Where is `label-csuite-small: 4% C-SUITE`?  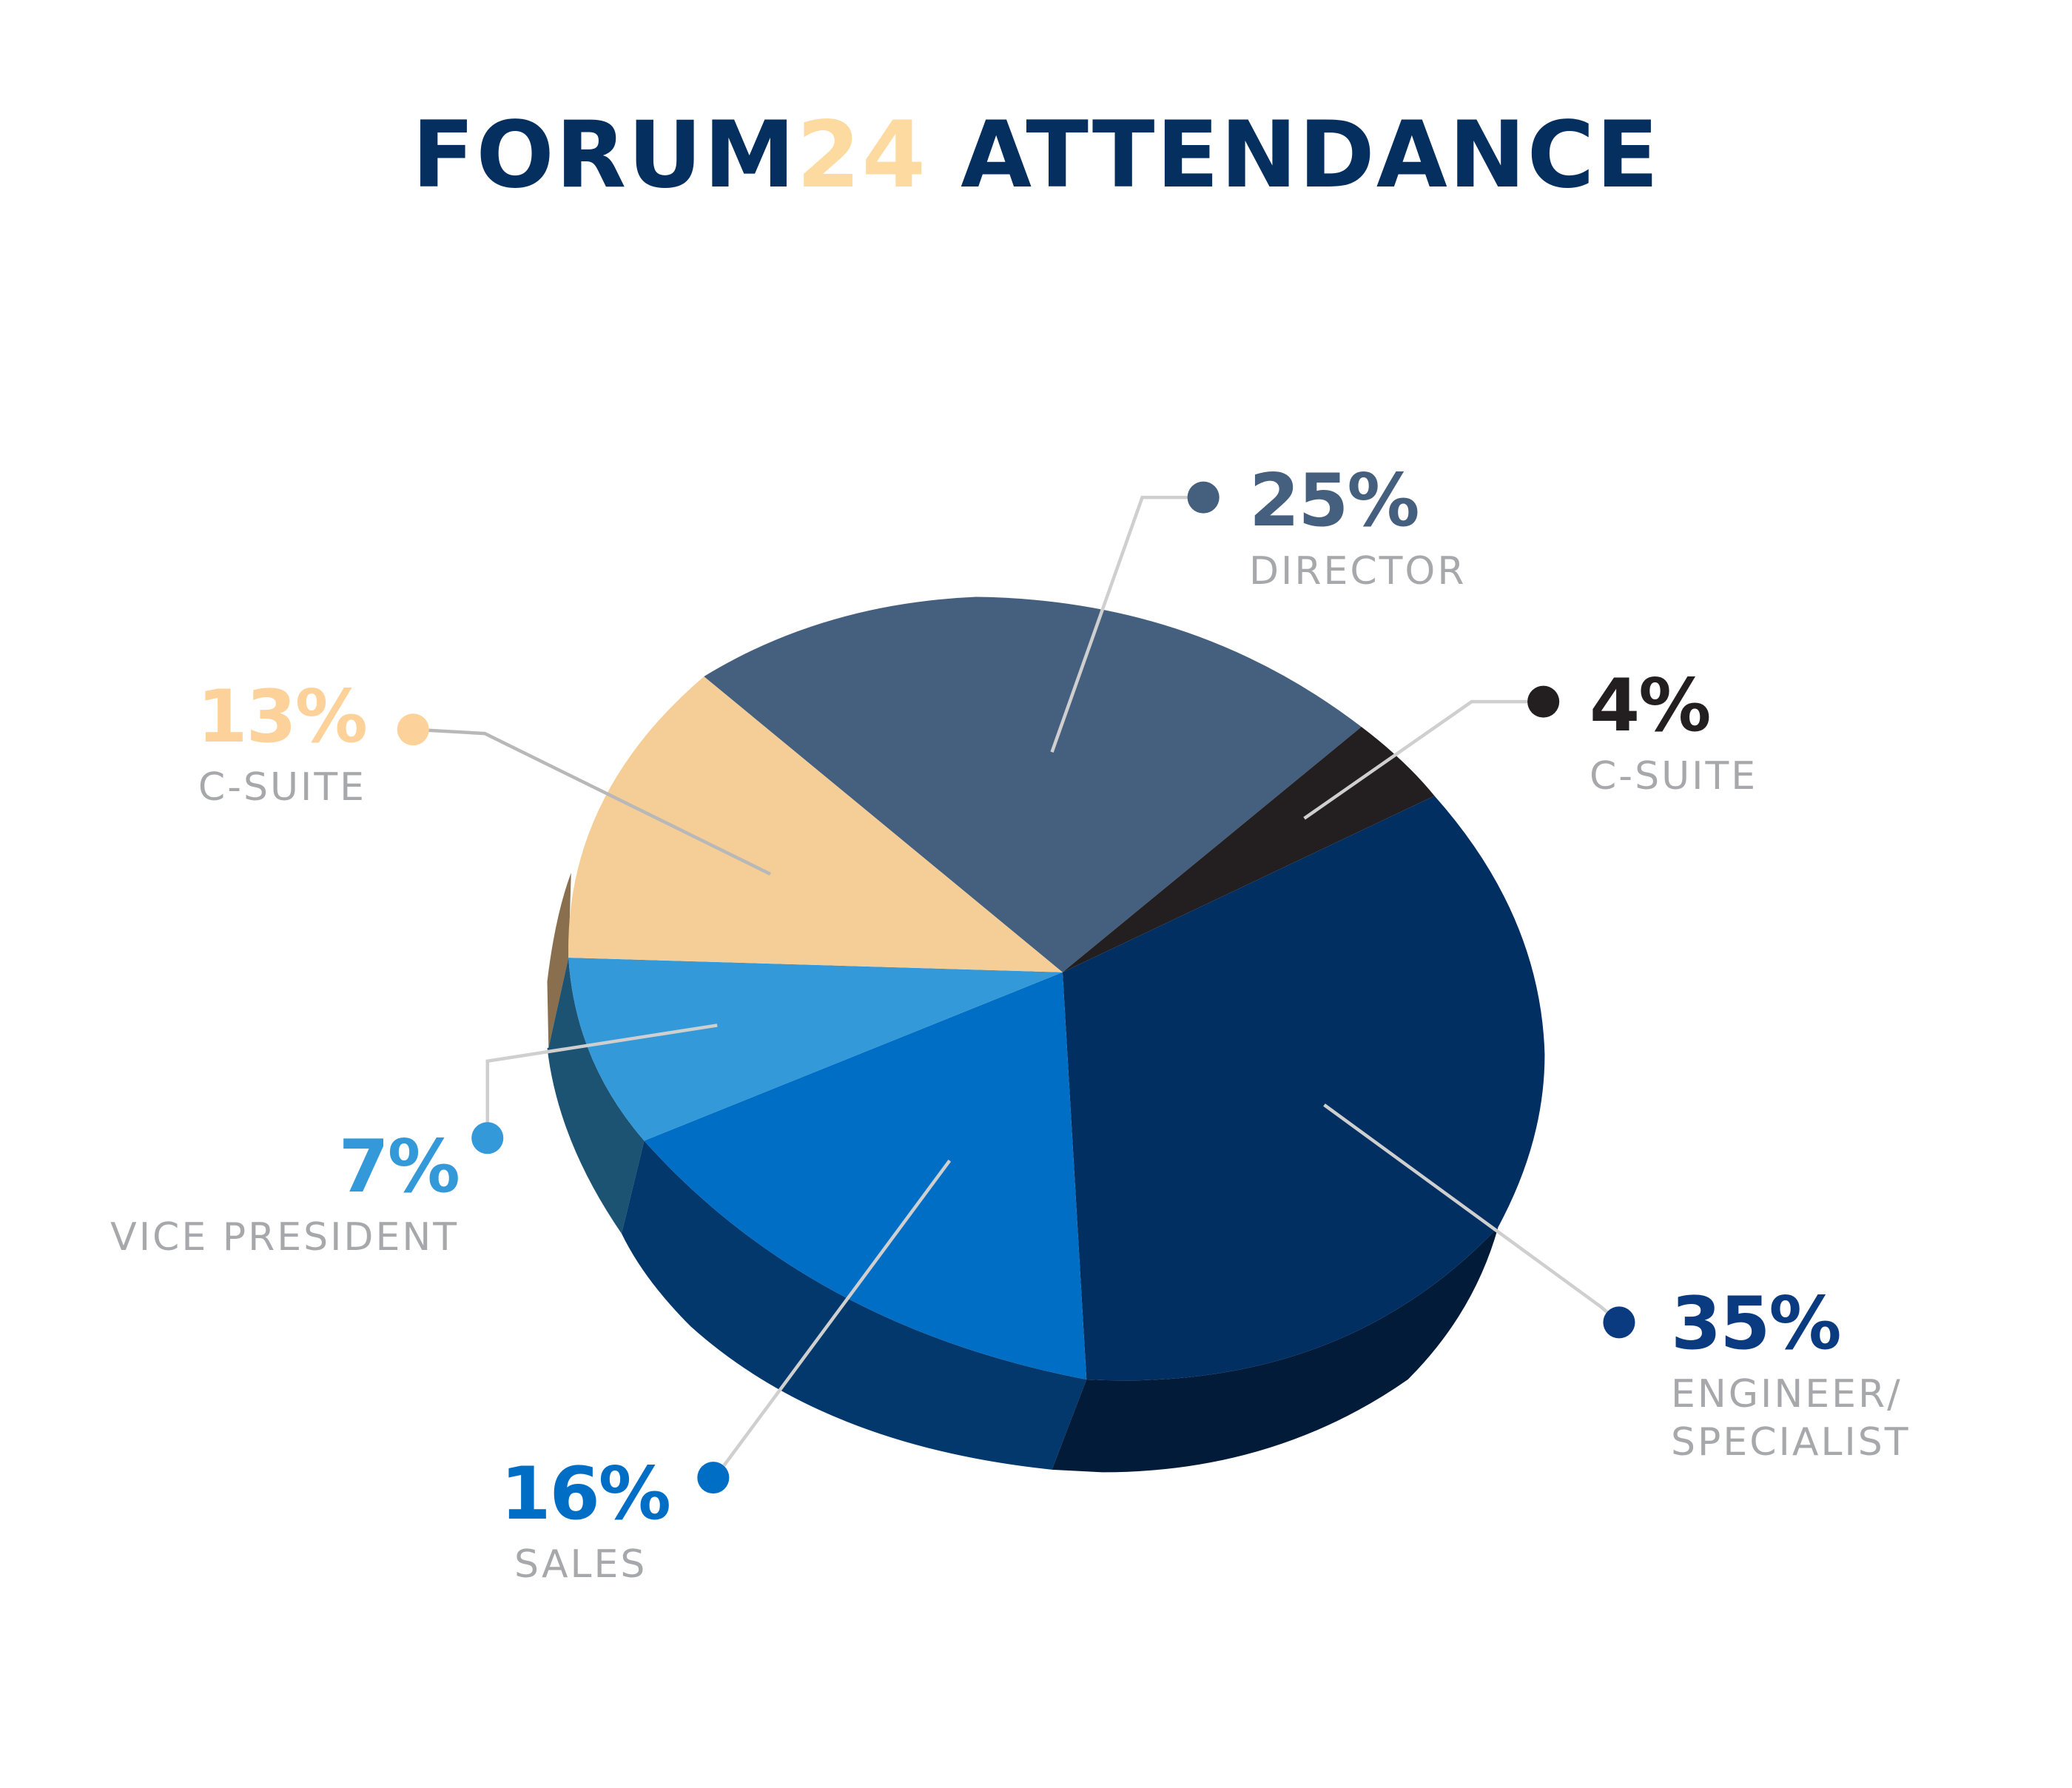
label-csuite-small: 4% C-SUITE is located at coordinates (1674, 735).